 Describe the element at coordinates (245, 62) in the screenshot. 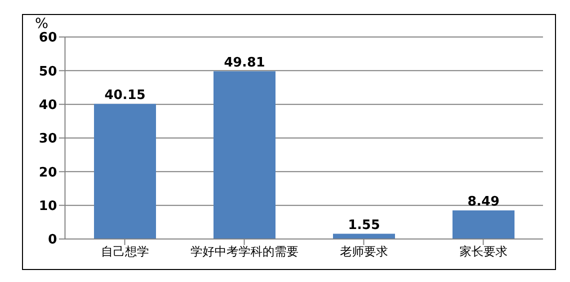

I see `data-label: 49.81` at that location.